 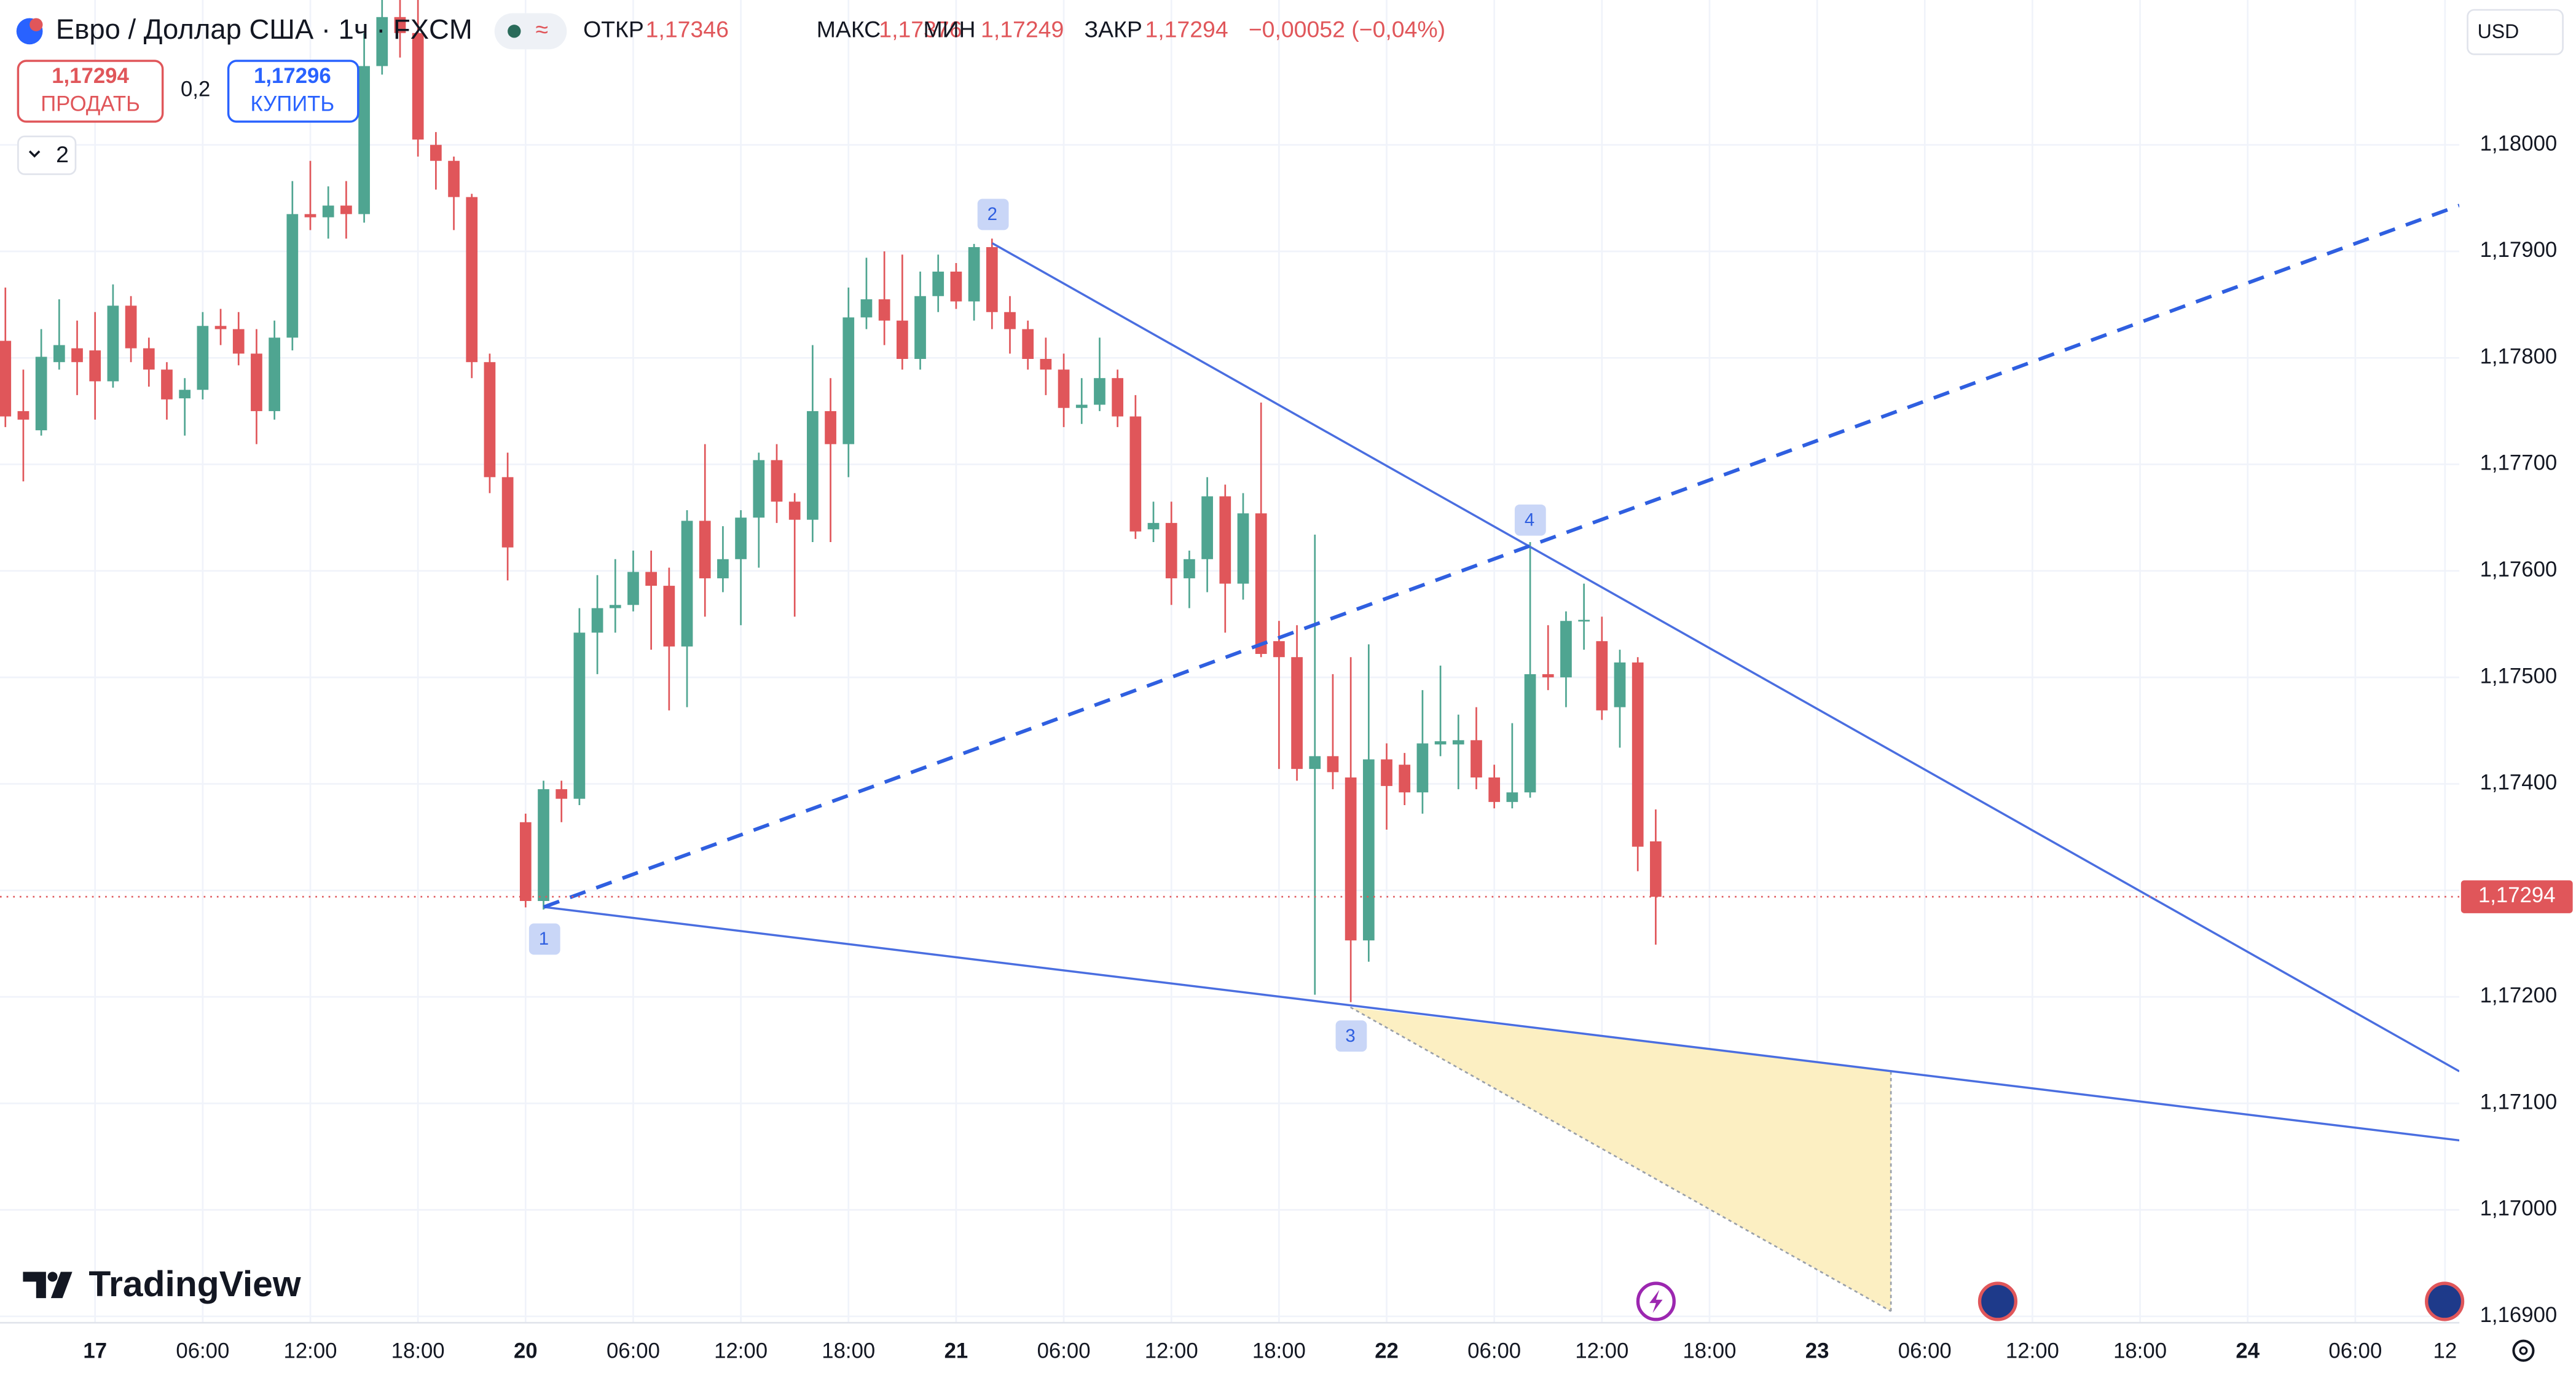 I want to click on indicators-count: 2, so click(x=62, y=154).